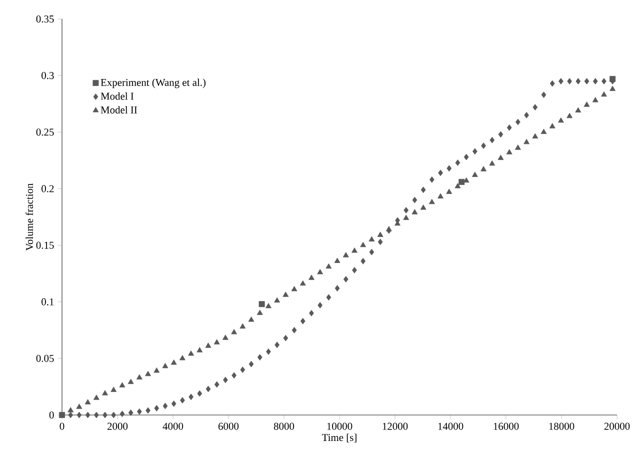 This screenshot has height=464, width=637. Describe the element at coordinates (45, 132) in the screenshot. I see `y-tick-label: 0.25` at that location.